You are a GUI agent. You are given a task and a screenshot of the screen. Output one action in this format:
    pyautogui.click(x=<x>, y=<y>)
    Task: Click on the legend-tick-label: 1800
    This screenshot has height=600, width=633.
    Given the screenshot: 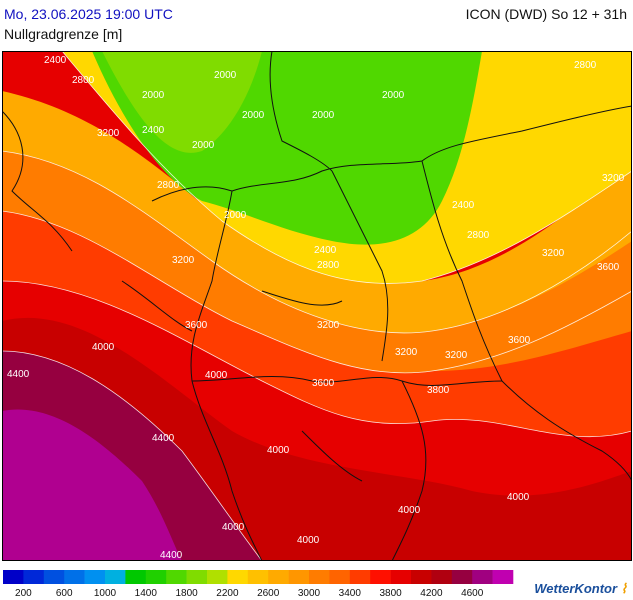 What is the action you would take?
    pyautogui.click(x=186, y=593)
    